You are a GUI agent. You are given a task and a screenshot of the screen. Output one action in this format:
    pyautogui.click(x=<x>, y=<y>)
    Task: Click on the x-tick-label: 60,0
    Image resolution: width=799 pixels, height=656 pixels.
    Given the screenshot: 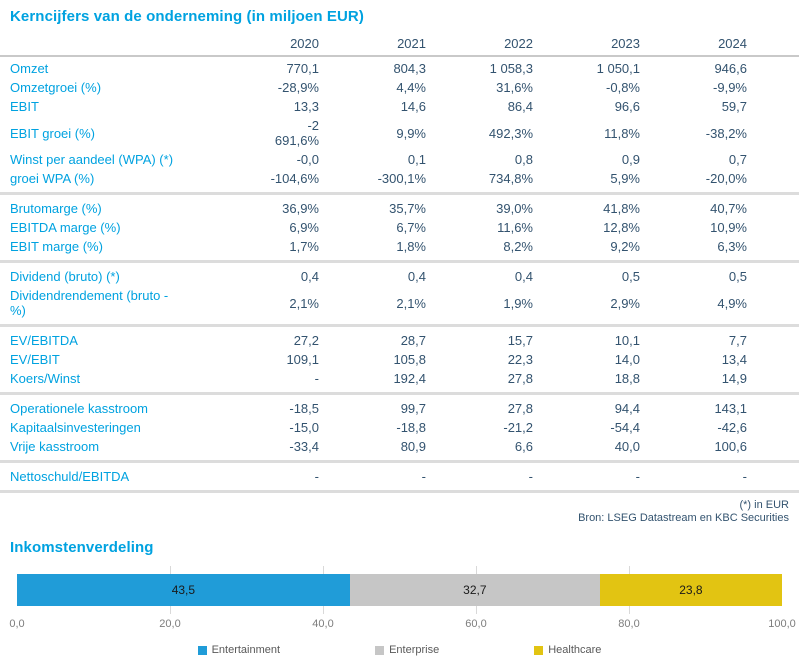 What is the action you would take?
    pyautogui.click(x=476, y=624)
    